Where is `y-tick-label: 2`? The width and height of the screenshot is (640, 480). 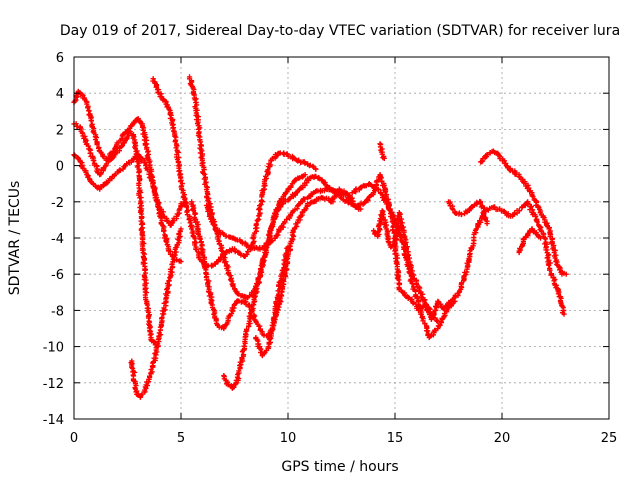 y-tick-label: 2 is located at coordinates (60, 130).